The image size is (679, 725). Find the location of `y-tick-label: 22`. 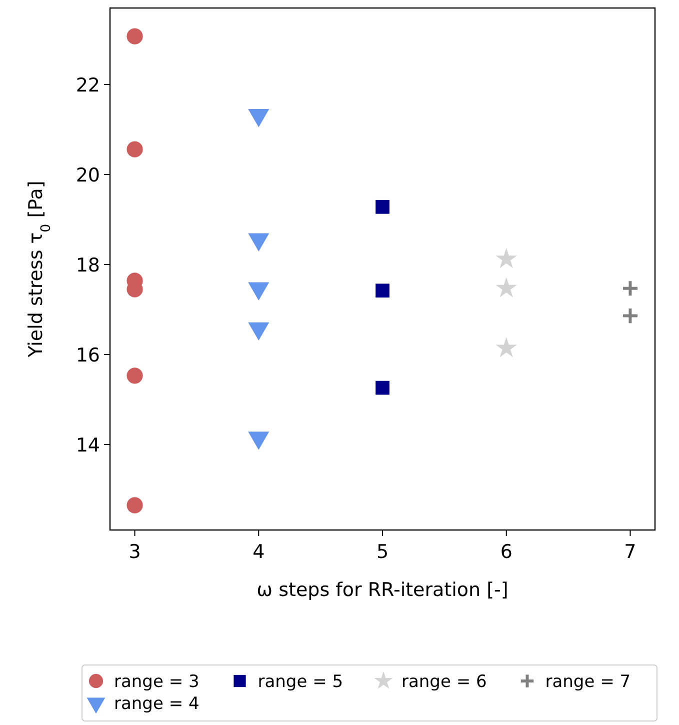

y-tick-label: 22 is located at coordinates (88, 85).